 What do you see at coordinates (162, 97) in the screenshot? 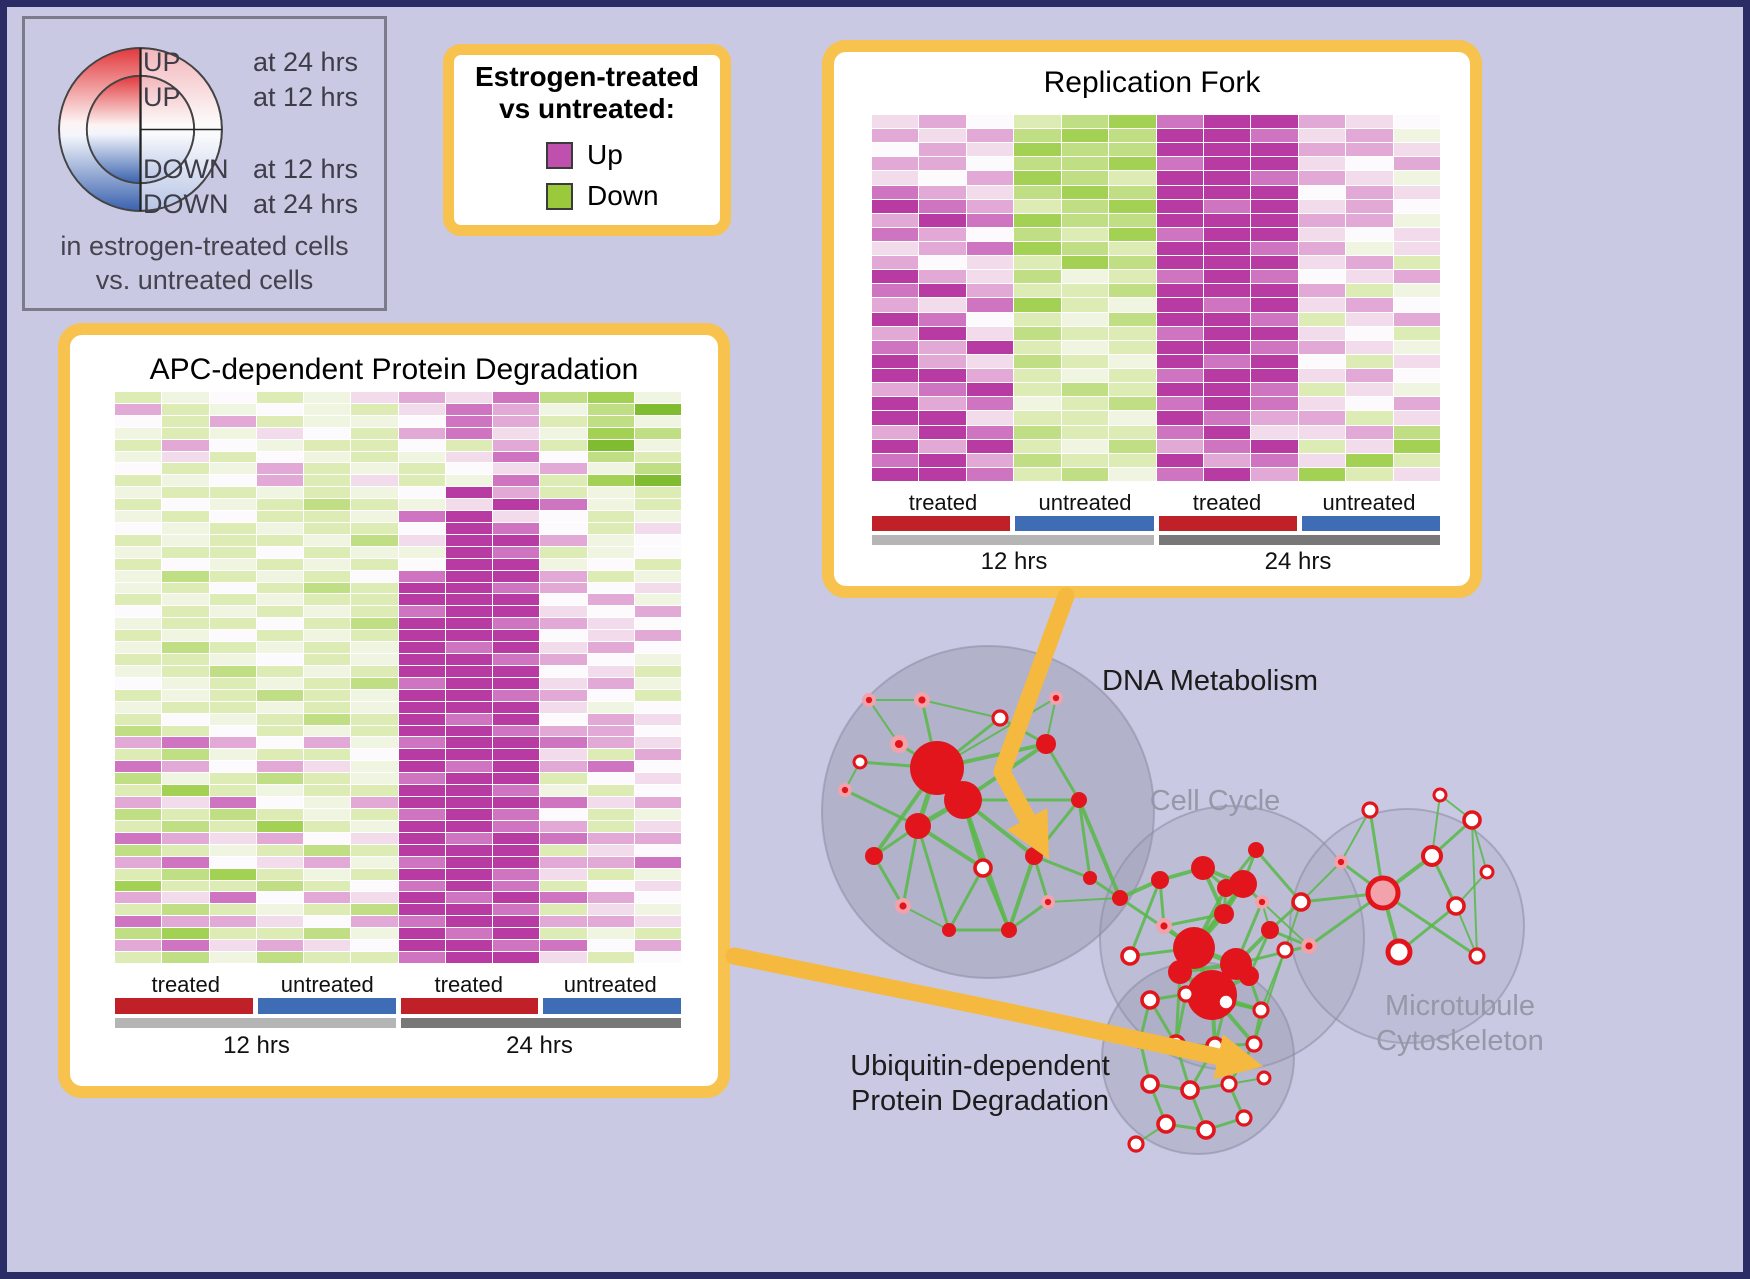
I see `key-up-12-label: UP` at bounding box center [162, 97].